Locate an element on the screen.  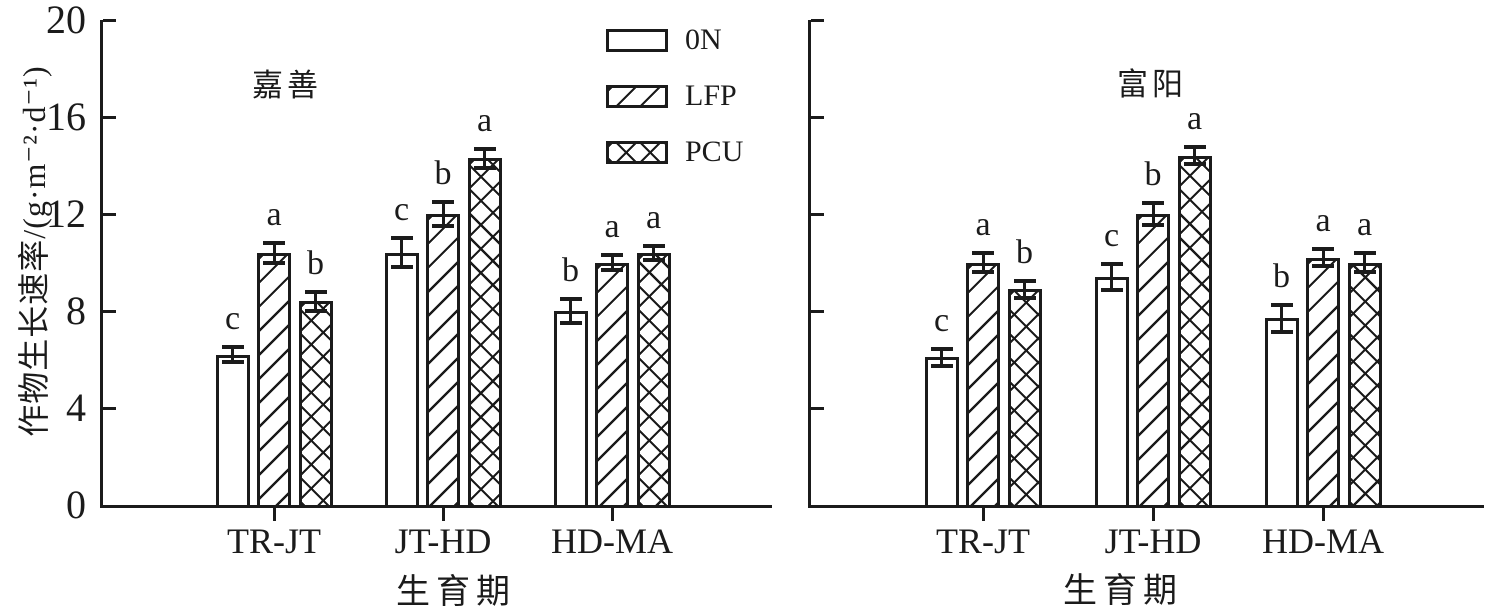
y-tick-label: 20 is located at coordinates (66, 21).